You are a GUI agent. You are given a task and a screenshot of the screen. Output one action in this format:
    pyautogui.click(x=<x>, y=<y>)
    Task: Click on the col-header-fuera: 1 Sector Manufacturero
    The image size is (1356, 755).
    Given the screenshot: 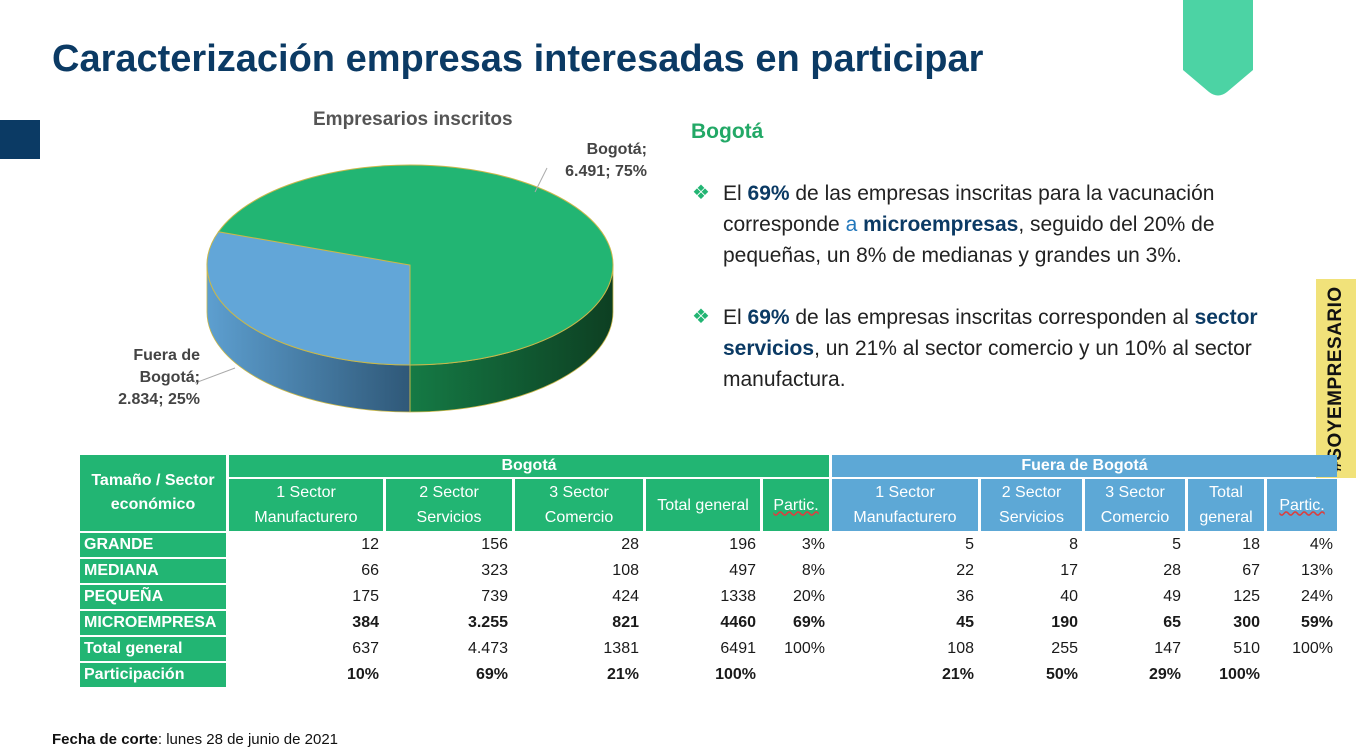 What is the action you would take?
    pyautogui.click(x=905, y=505)
    